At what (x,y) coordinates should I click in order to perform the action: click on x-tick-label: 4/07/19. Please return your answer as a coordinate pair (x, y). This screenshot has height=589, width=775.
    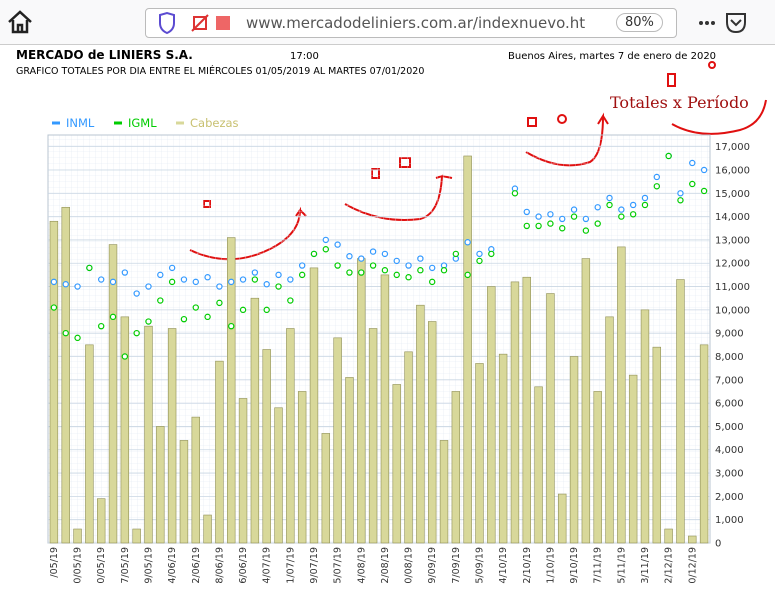
    Looking at the image, I should click on (267, 565).